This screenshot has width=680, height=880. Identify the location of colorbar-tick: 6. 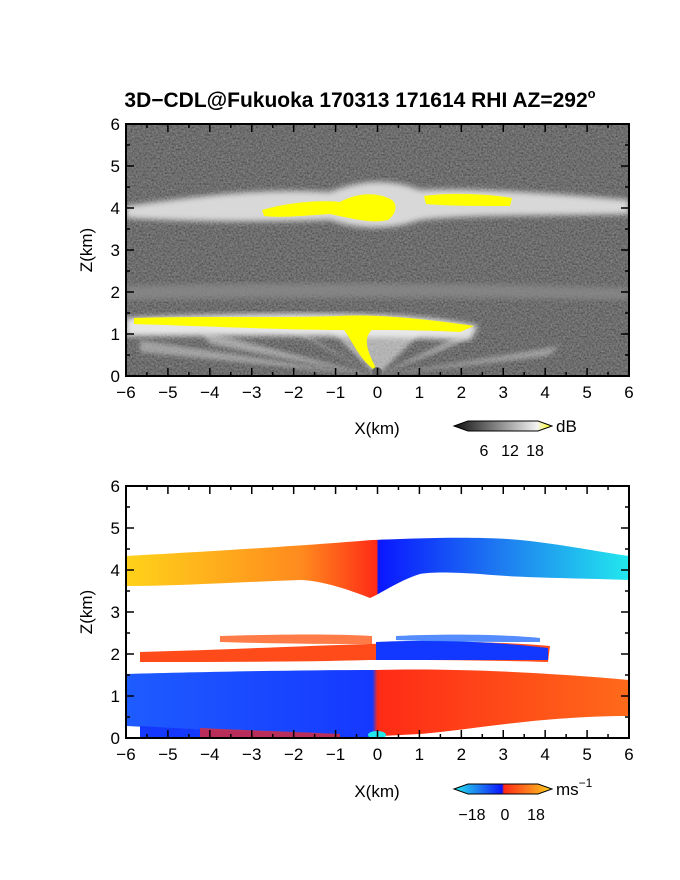
(484, 451).